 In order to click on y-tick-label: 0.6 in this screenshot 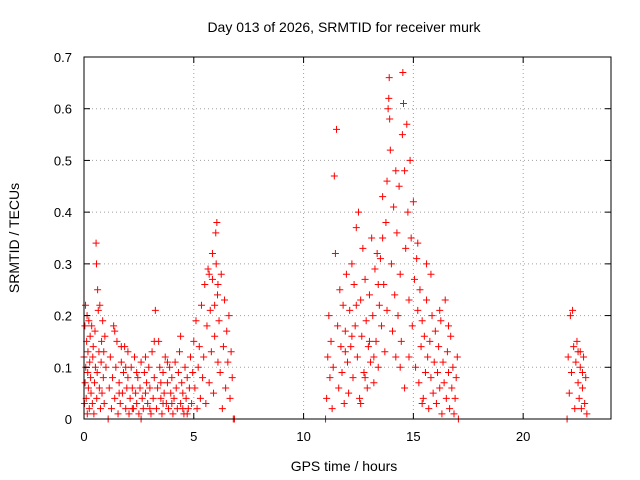, I will do `click(63, 109)`.